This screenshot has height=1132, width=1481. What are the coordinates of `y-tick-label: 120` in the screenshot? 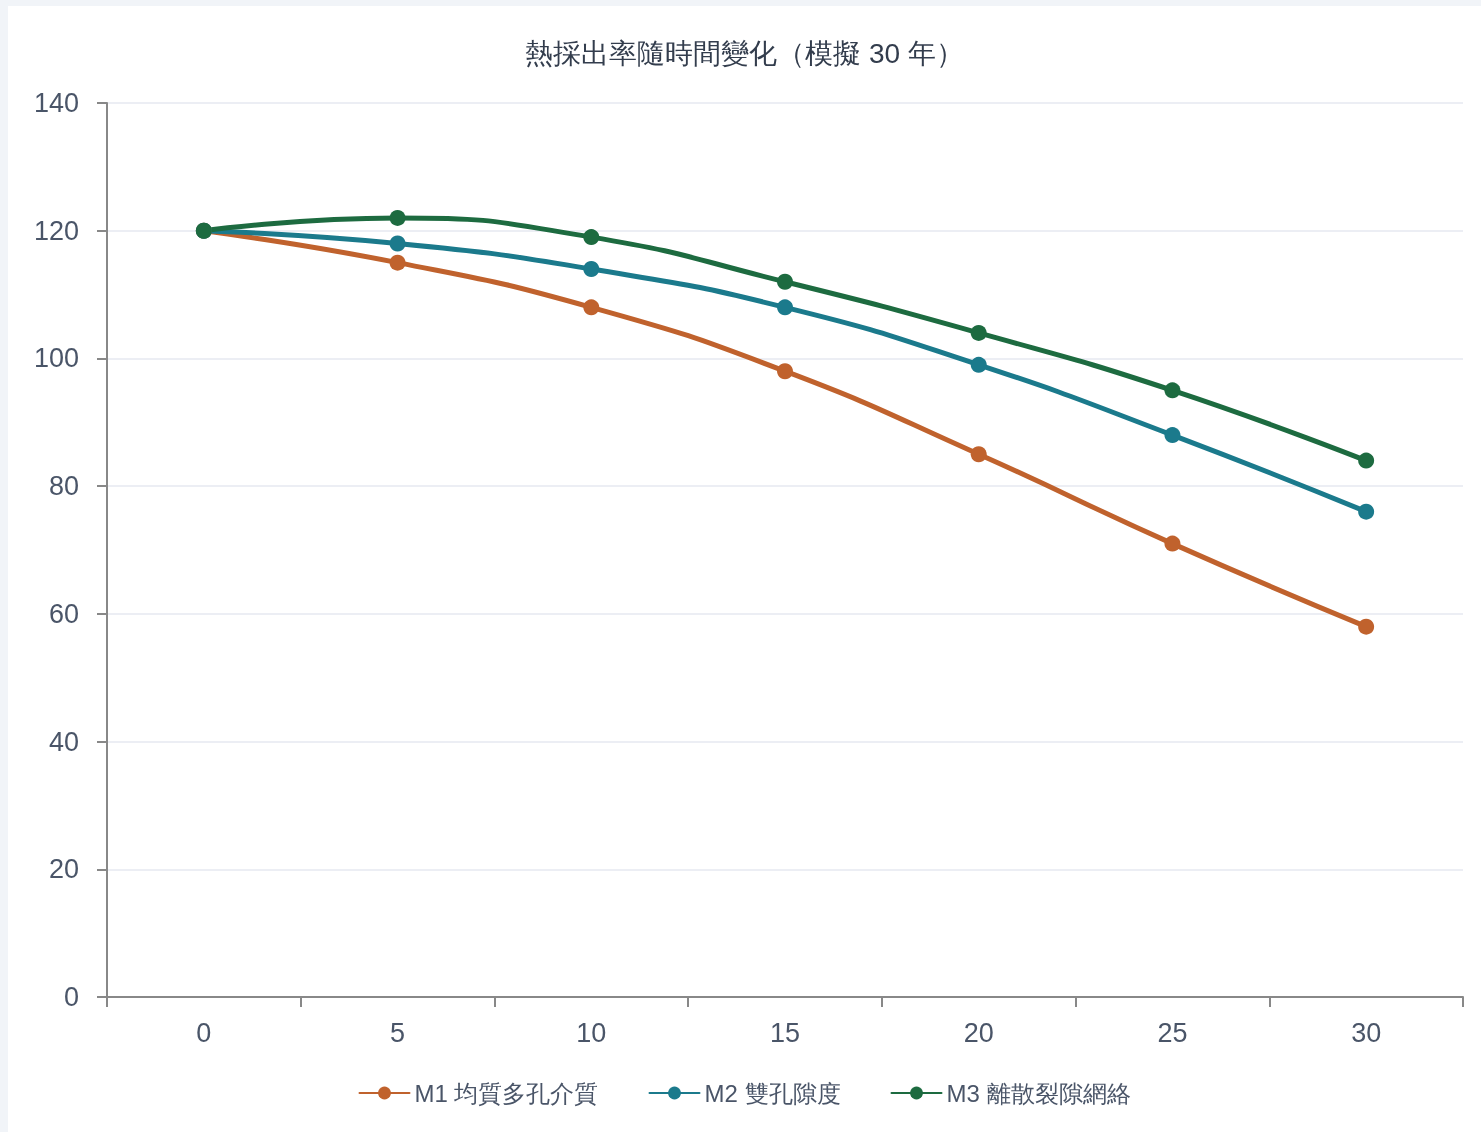 It's located at (56, 230).